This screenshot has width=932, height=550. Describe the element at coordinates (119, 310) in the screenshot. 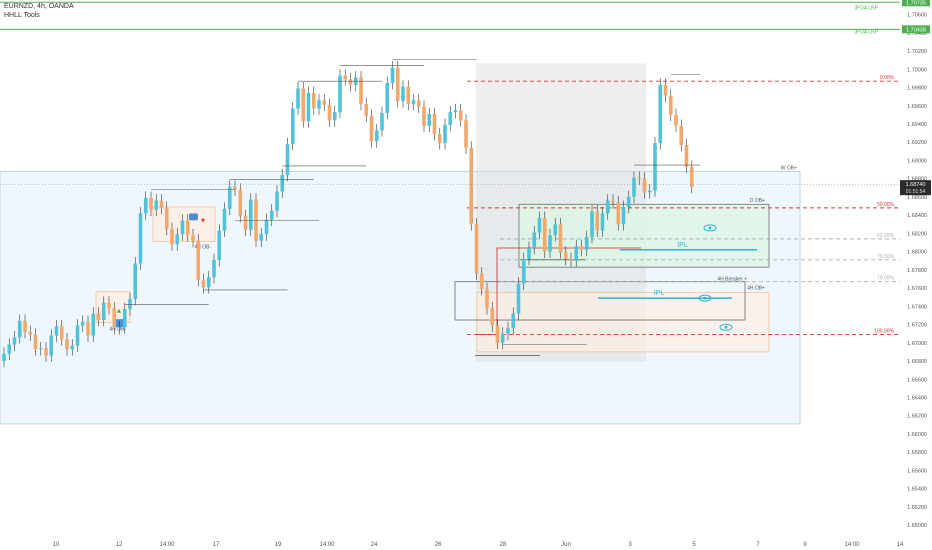

I see `up-arrow-icon` at that location.